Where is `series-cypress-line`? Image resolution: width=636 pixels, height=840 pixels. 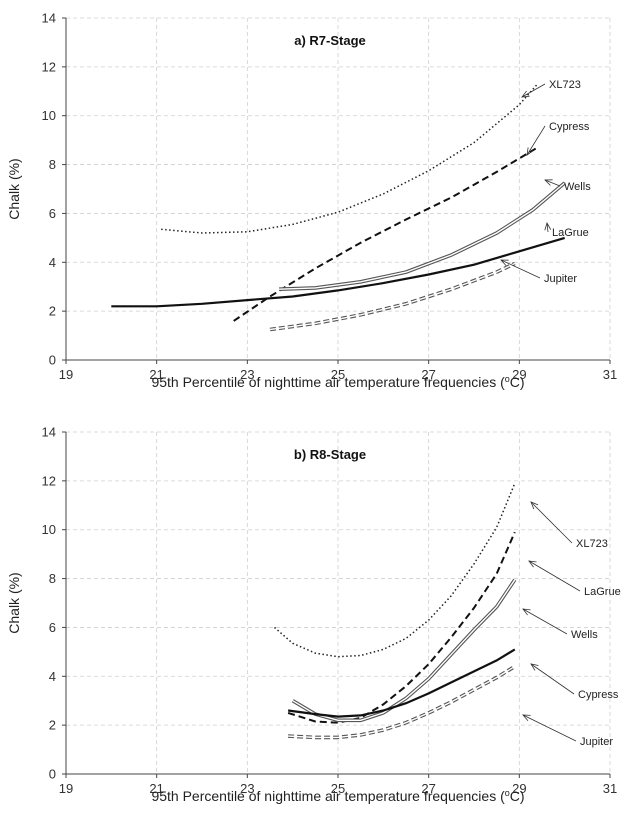
series-cypress-line is located at coordinates (401, 683).